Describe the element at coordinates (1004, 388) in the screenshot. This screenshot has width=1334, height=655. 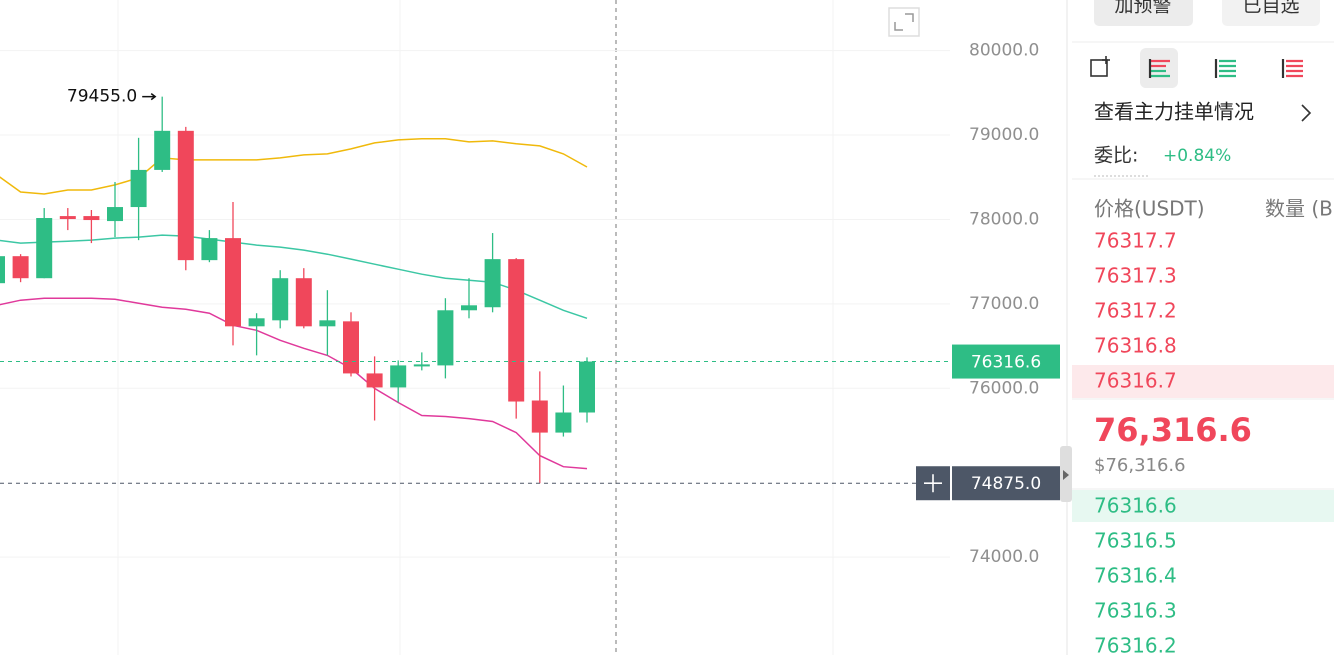
I see `y-tick-label: 76000.0` at that location.